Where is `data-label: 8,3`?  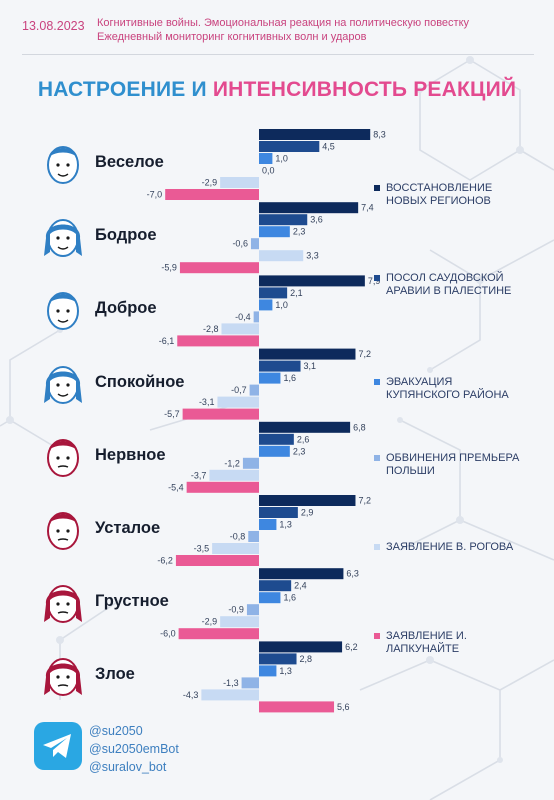 data-label: 8,3 is located at coordinates (379, 135).